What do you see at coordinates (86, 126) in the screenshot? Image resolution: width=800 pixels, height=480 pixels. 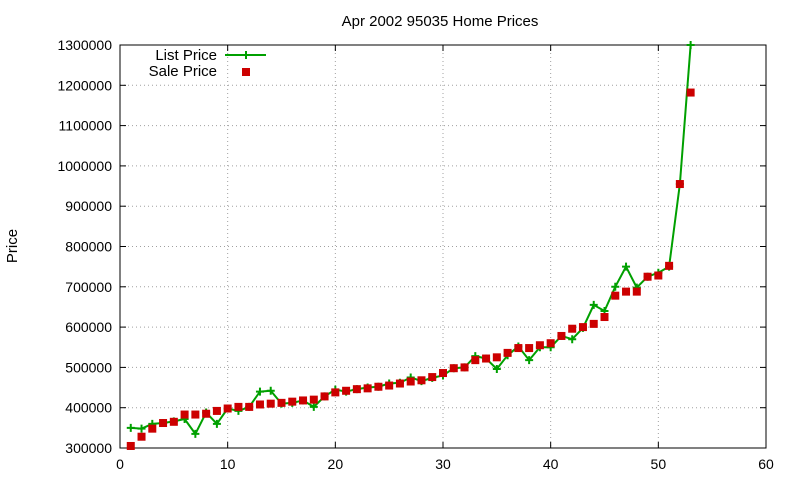 I see `y-tick-label: 1100000` at bounding box center [86, 126].